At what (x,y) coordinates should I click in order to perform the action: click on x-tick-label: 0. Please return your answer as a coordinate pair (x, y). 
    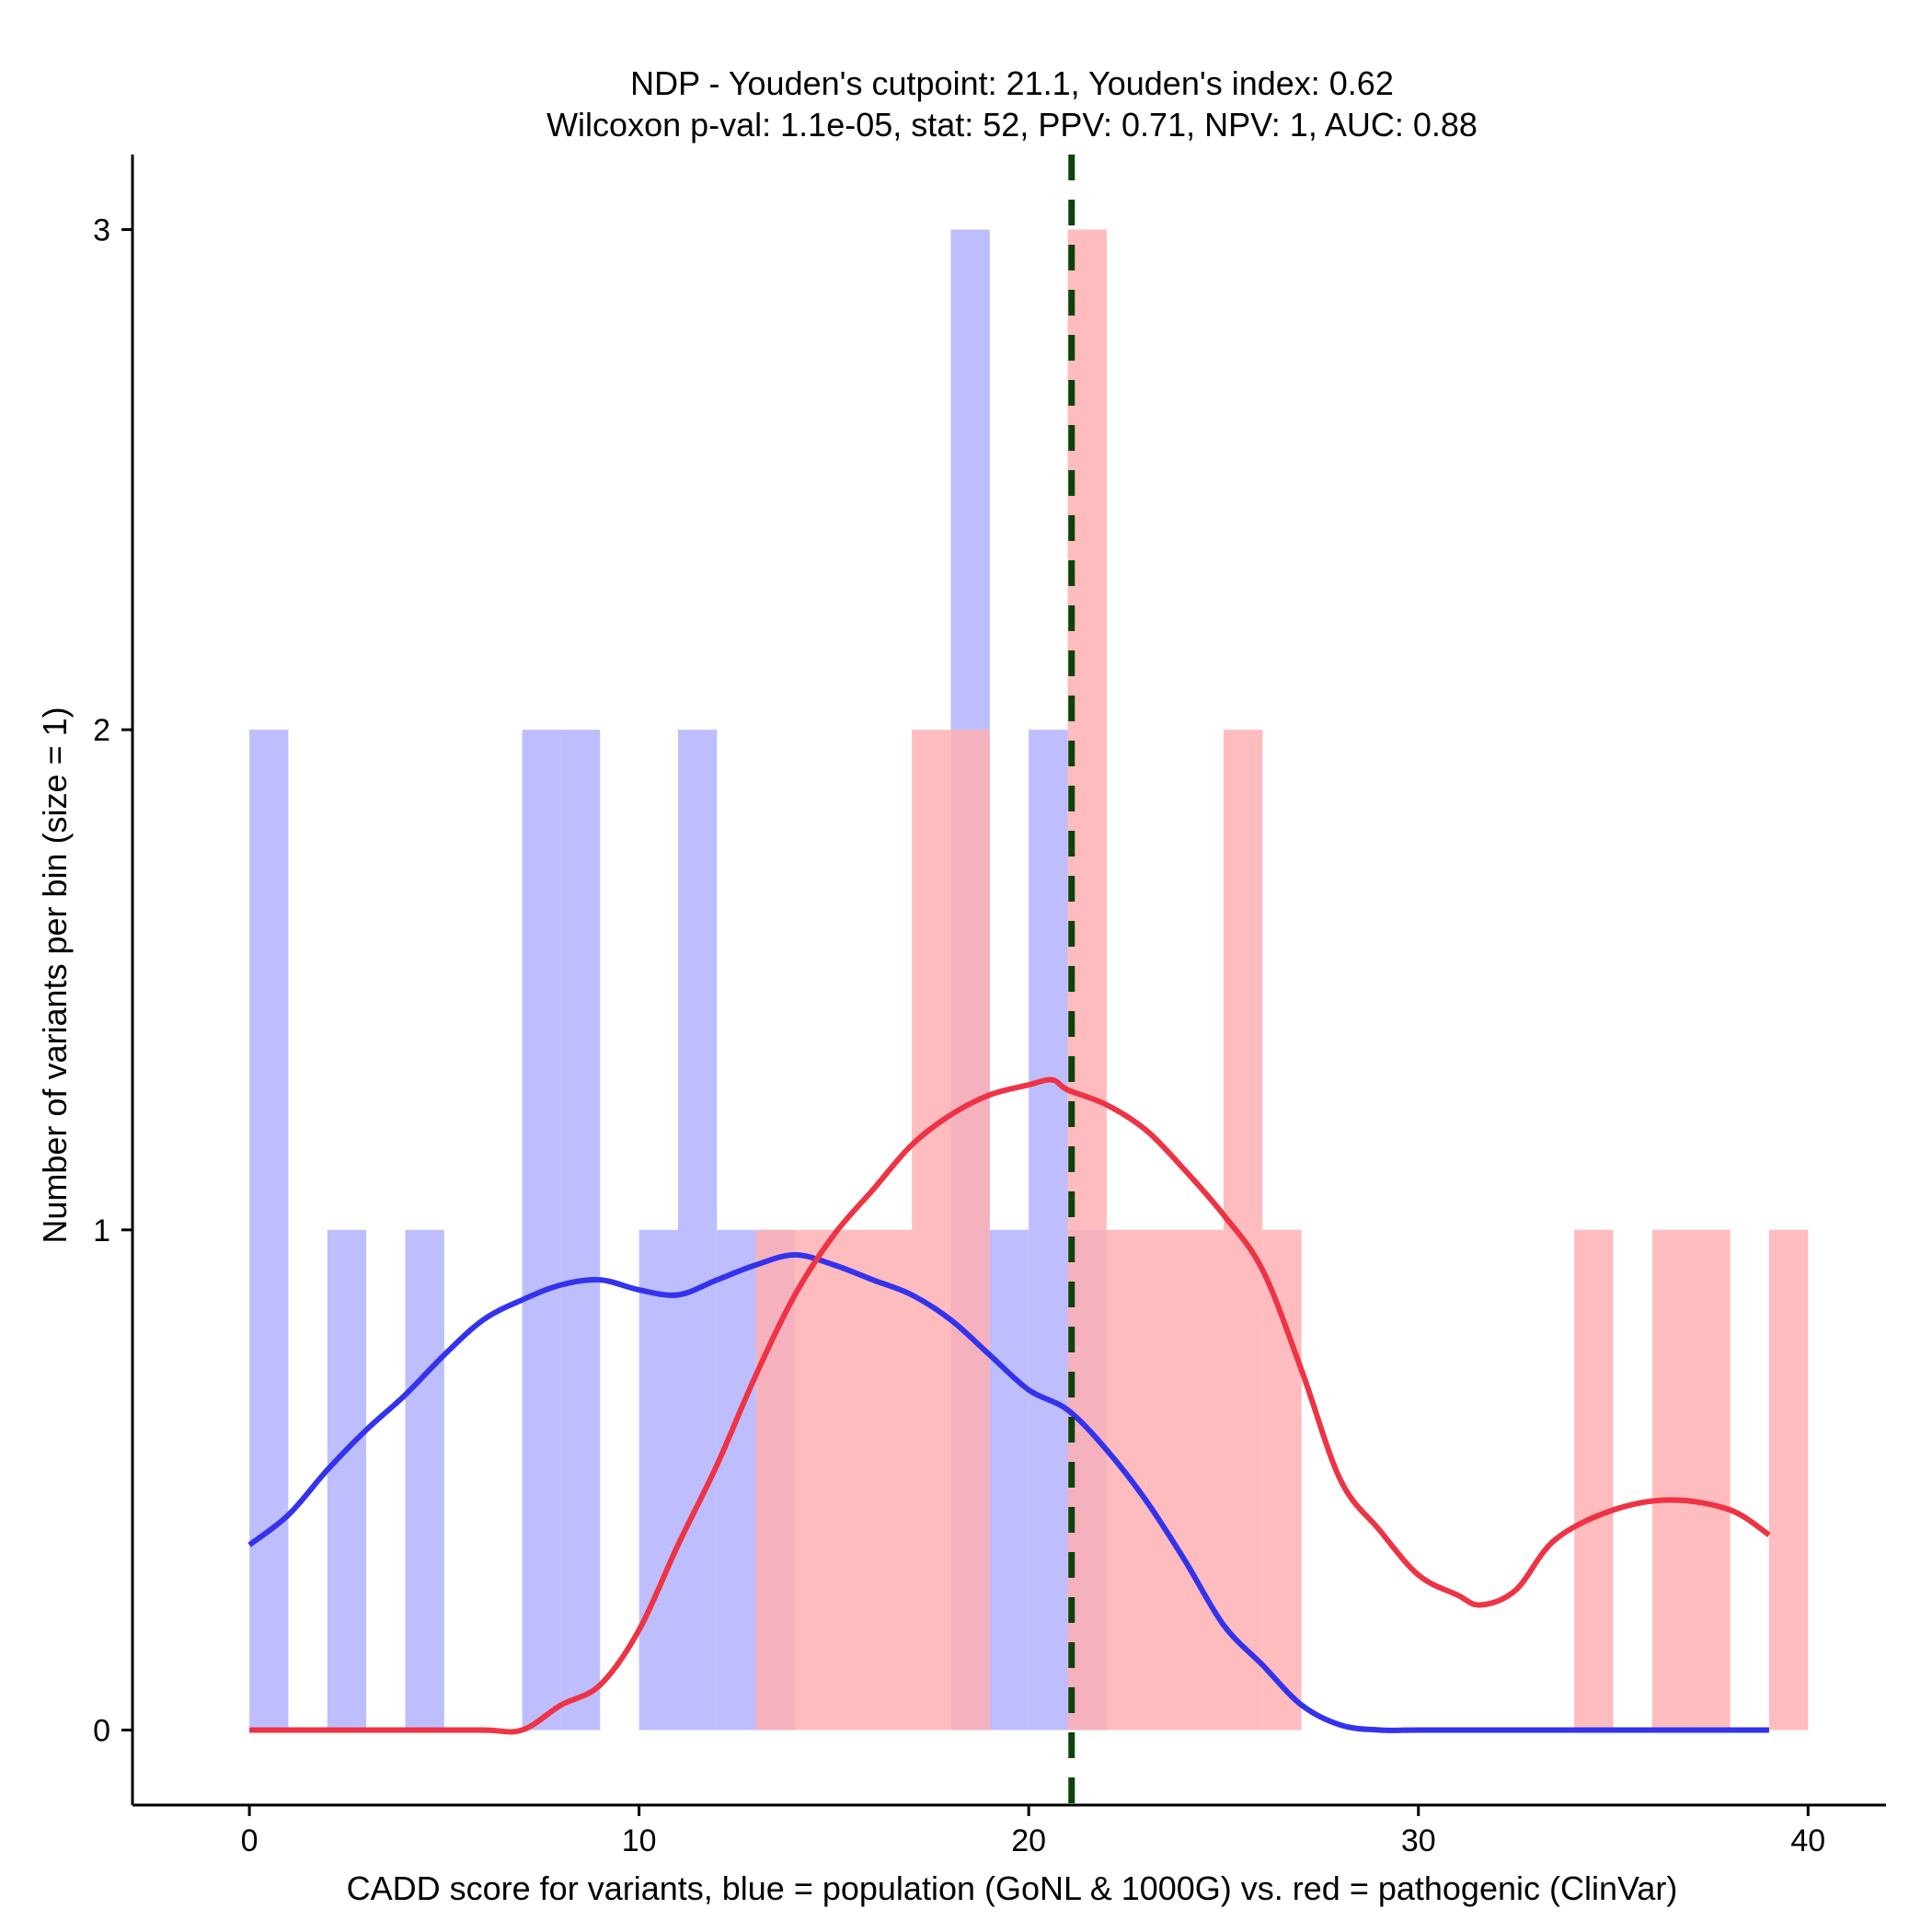
    Looking at the image, I should click on (250, 1840).